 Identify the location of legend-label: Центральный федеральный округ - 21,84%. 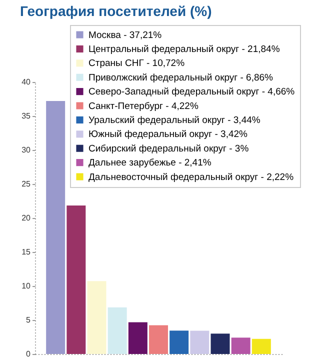
(184, 49).